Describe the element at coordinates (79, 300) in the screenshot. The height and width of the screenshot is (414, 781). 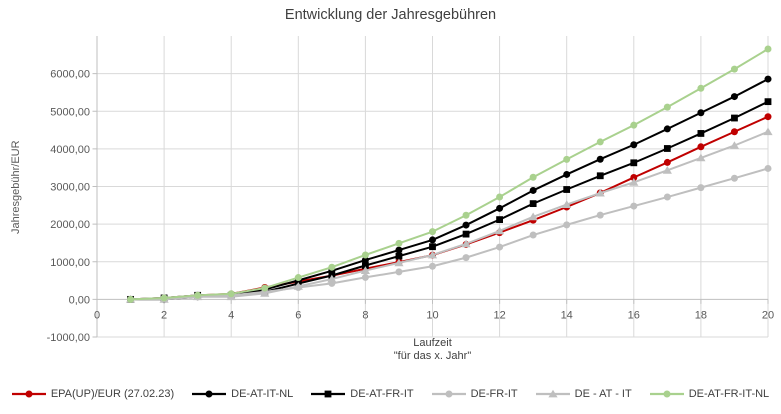
I see `y-tick-label: 0,00` at that location.